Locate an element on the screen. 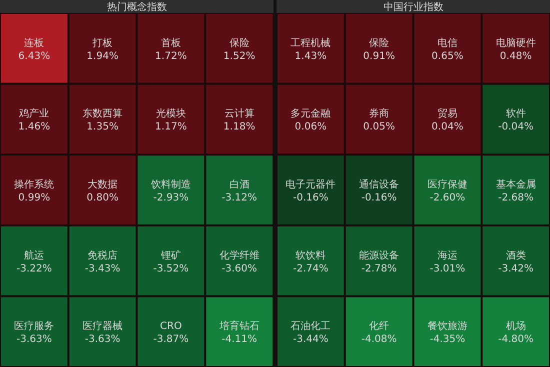 Image resolution: width=550 pixels, height=367 pixels. category-label: 连板 is located at coordinates (34, 42).